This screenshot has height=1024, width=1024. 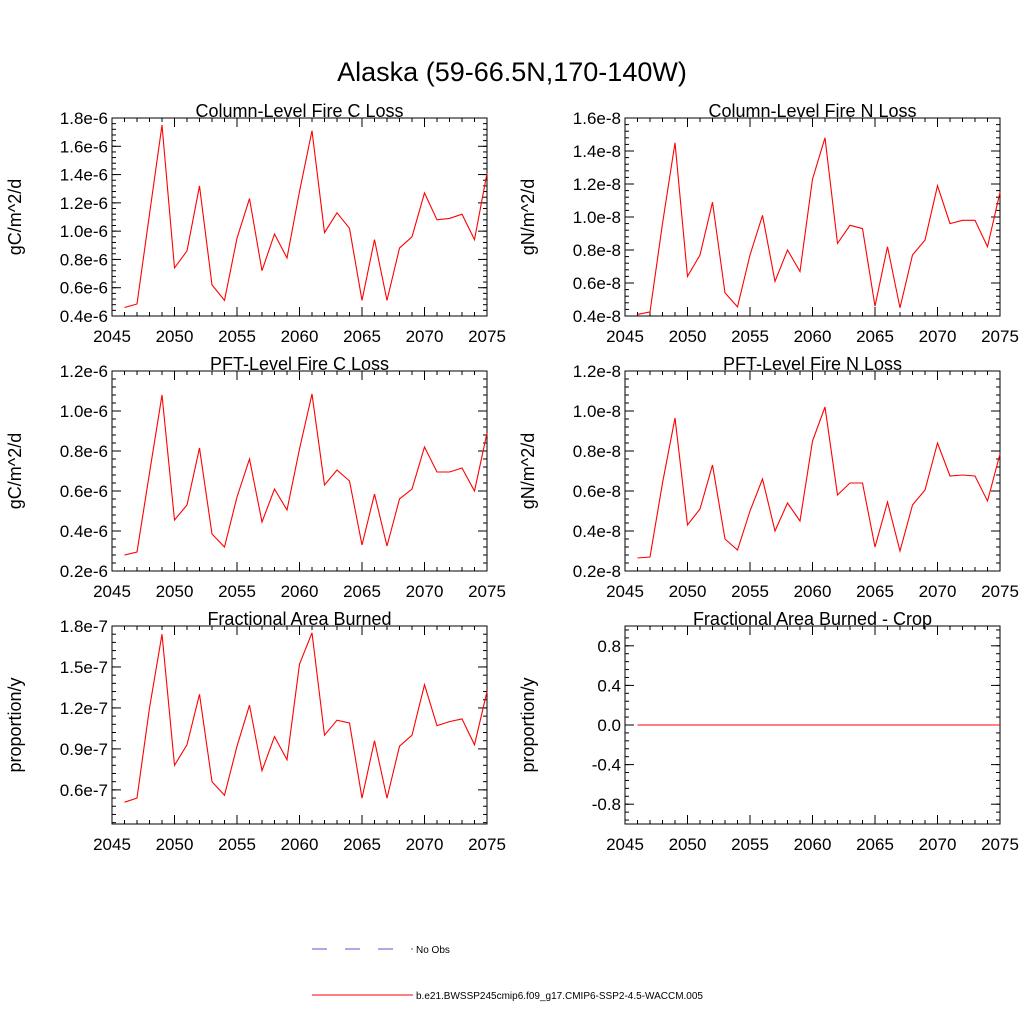 I want to click on y-tick-label: 1.6e-8, so click(x=597, y=118).